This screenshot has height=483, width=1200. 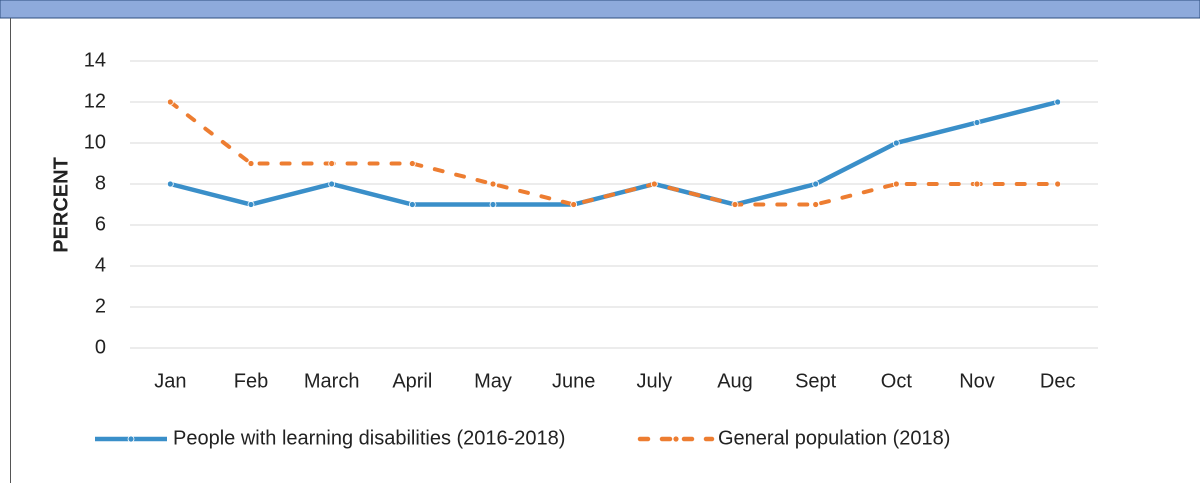 I want to click on x-tick-label: Feb, so click(x=251, y=381).